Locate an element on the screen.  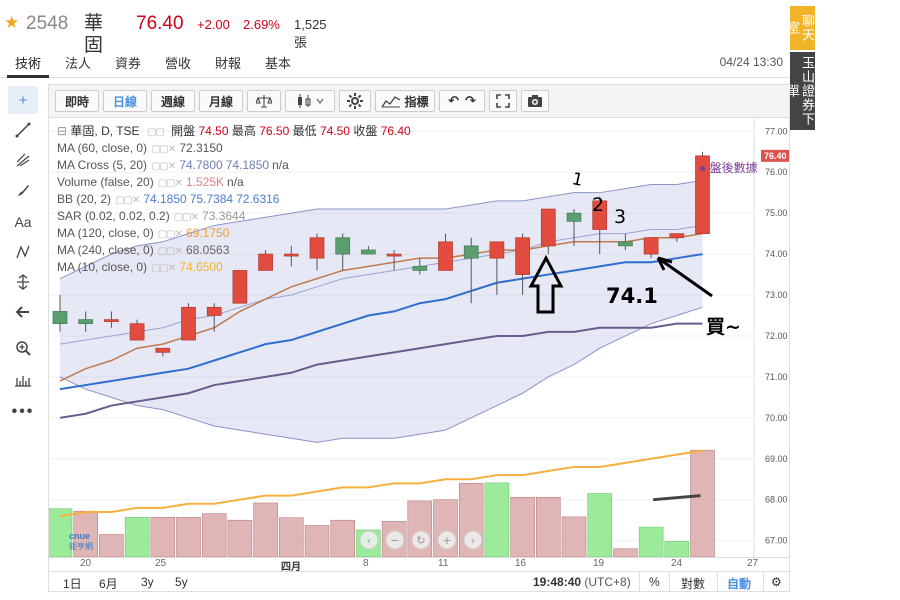
price-change-pct: 2.69% is located at coordinates (261, 24).